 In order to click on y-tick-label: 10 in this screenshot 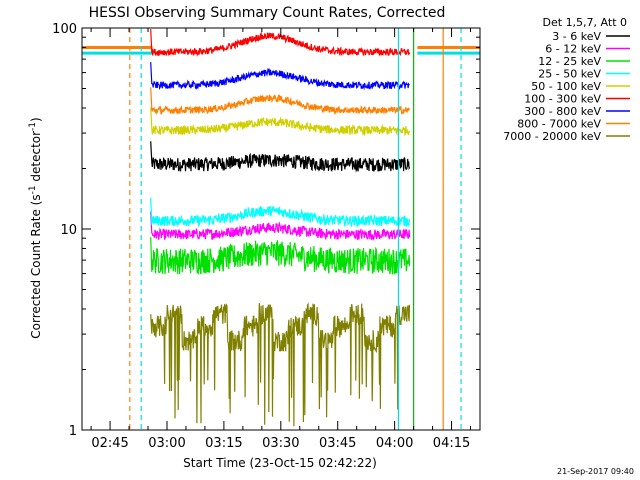, I will do `click(68, 230)`.